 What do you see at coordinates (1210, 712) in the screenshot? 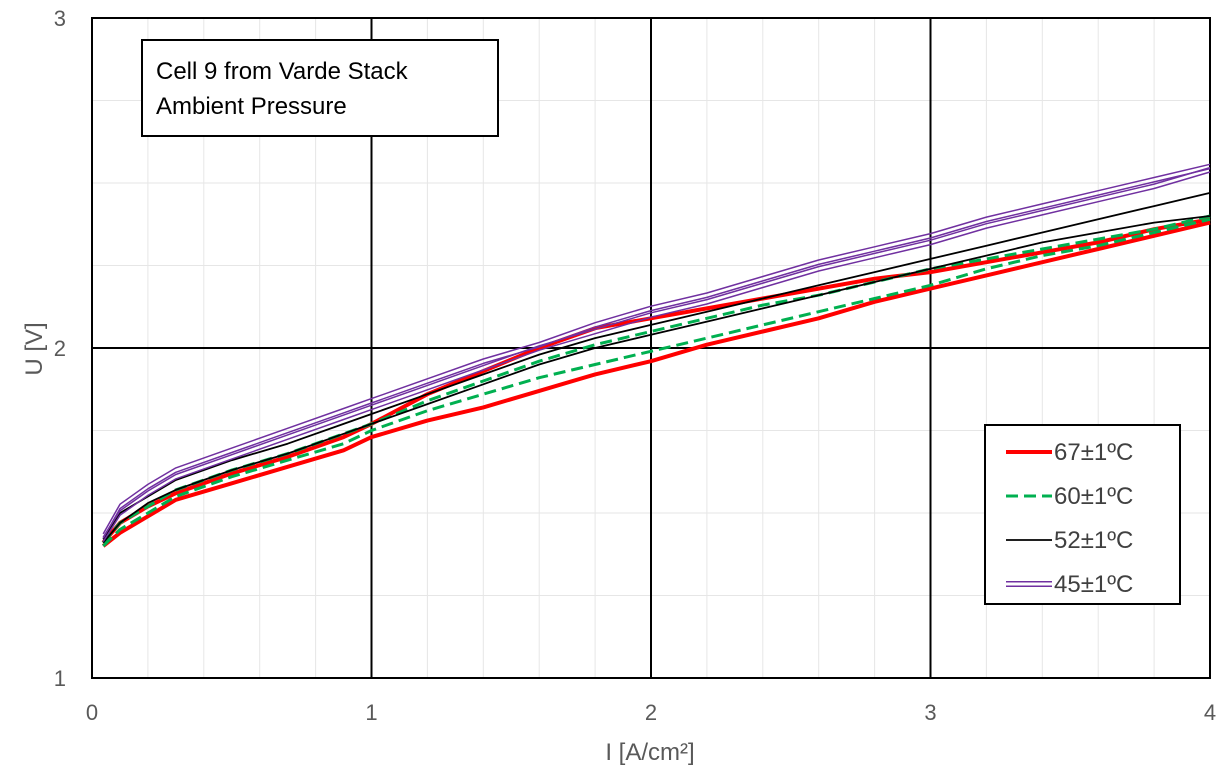
I see `x-tick-label: 4` at bounding box center [1210, 712].